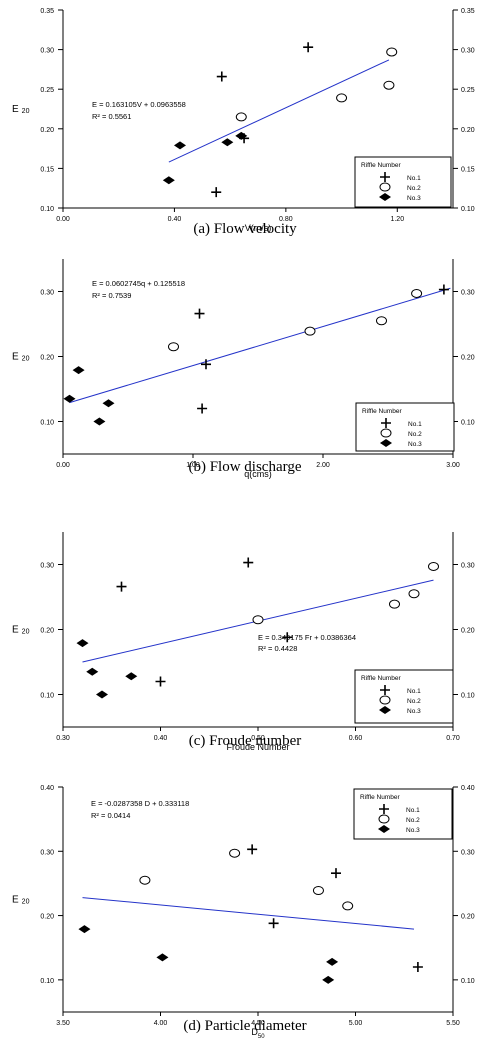 This screenshot has height=1044, width=490. What do you see at coordinates (63, 738) in the screenshot?
I see `x-tick-label: 0.30` at bounding box center [63, 738].